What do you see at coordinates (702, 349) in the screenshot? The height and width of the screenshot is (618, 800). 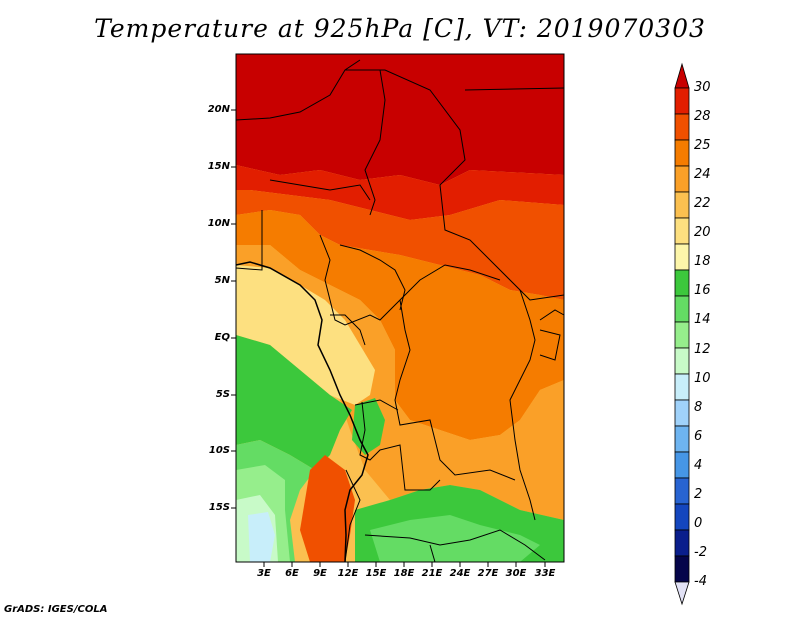 I see `colorbar-label: 12` at bounding box center [702, 349].